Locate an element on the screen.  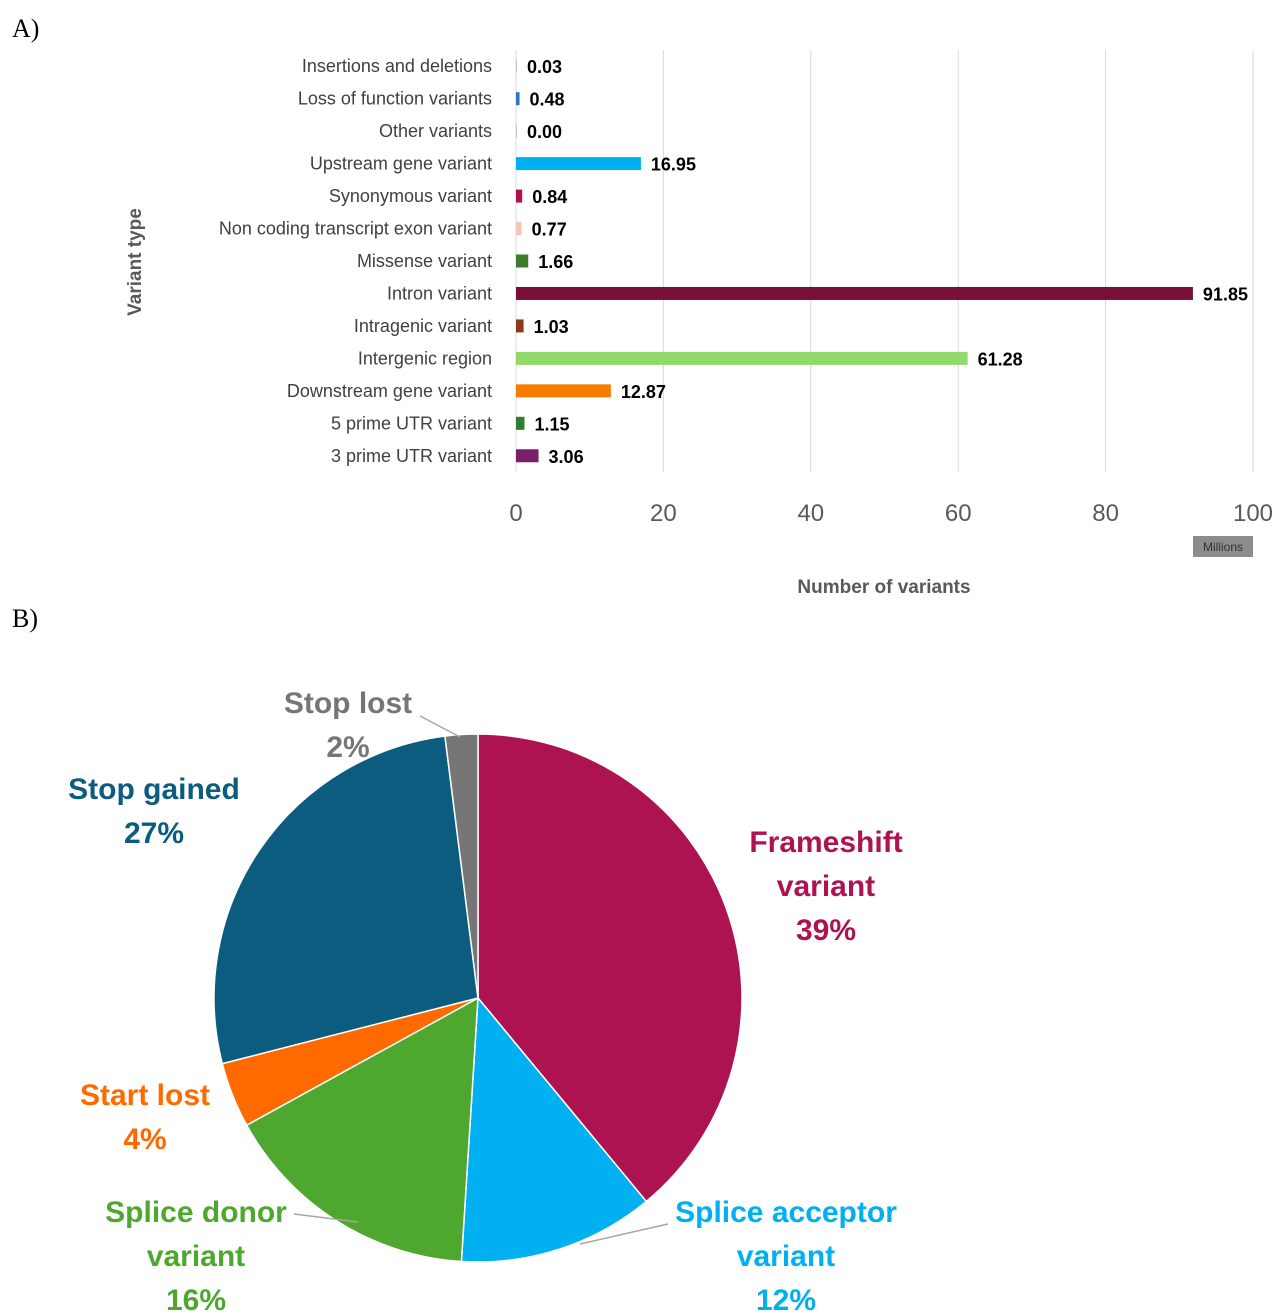
category-label: Upstream gene variant is located at coordinates (401, 164).